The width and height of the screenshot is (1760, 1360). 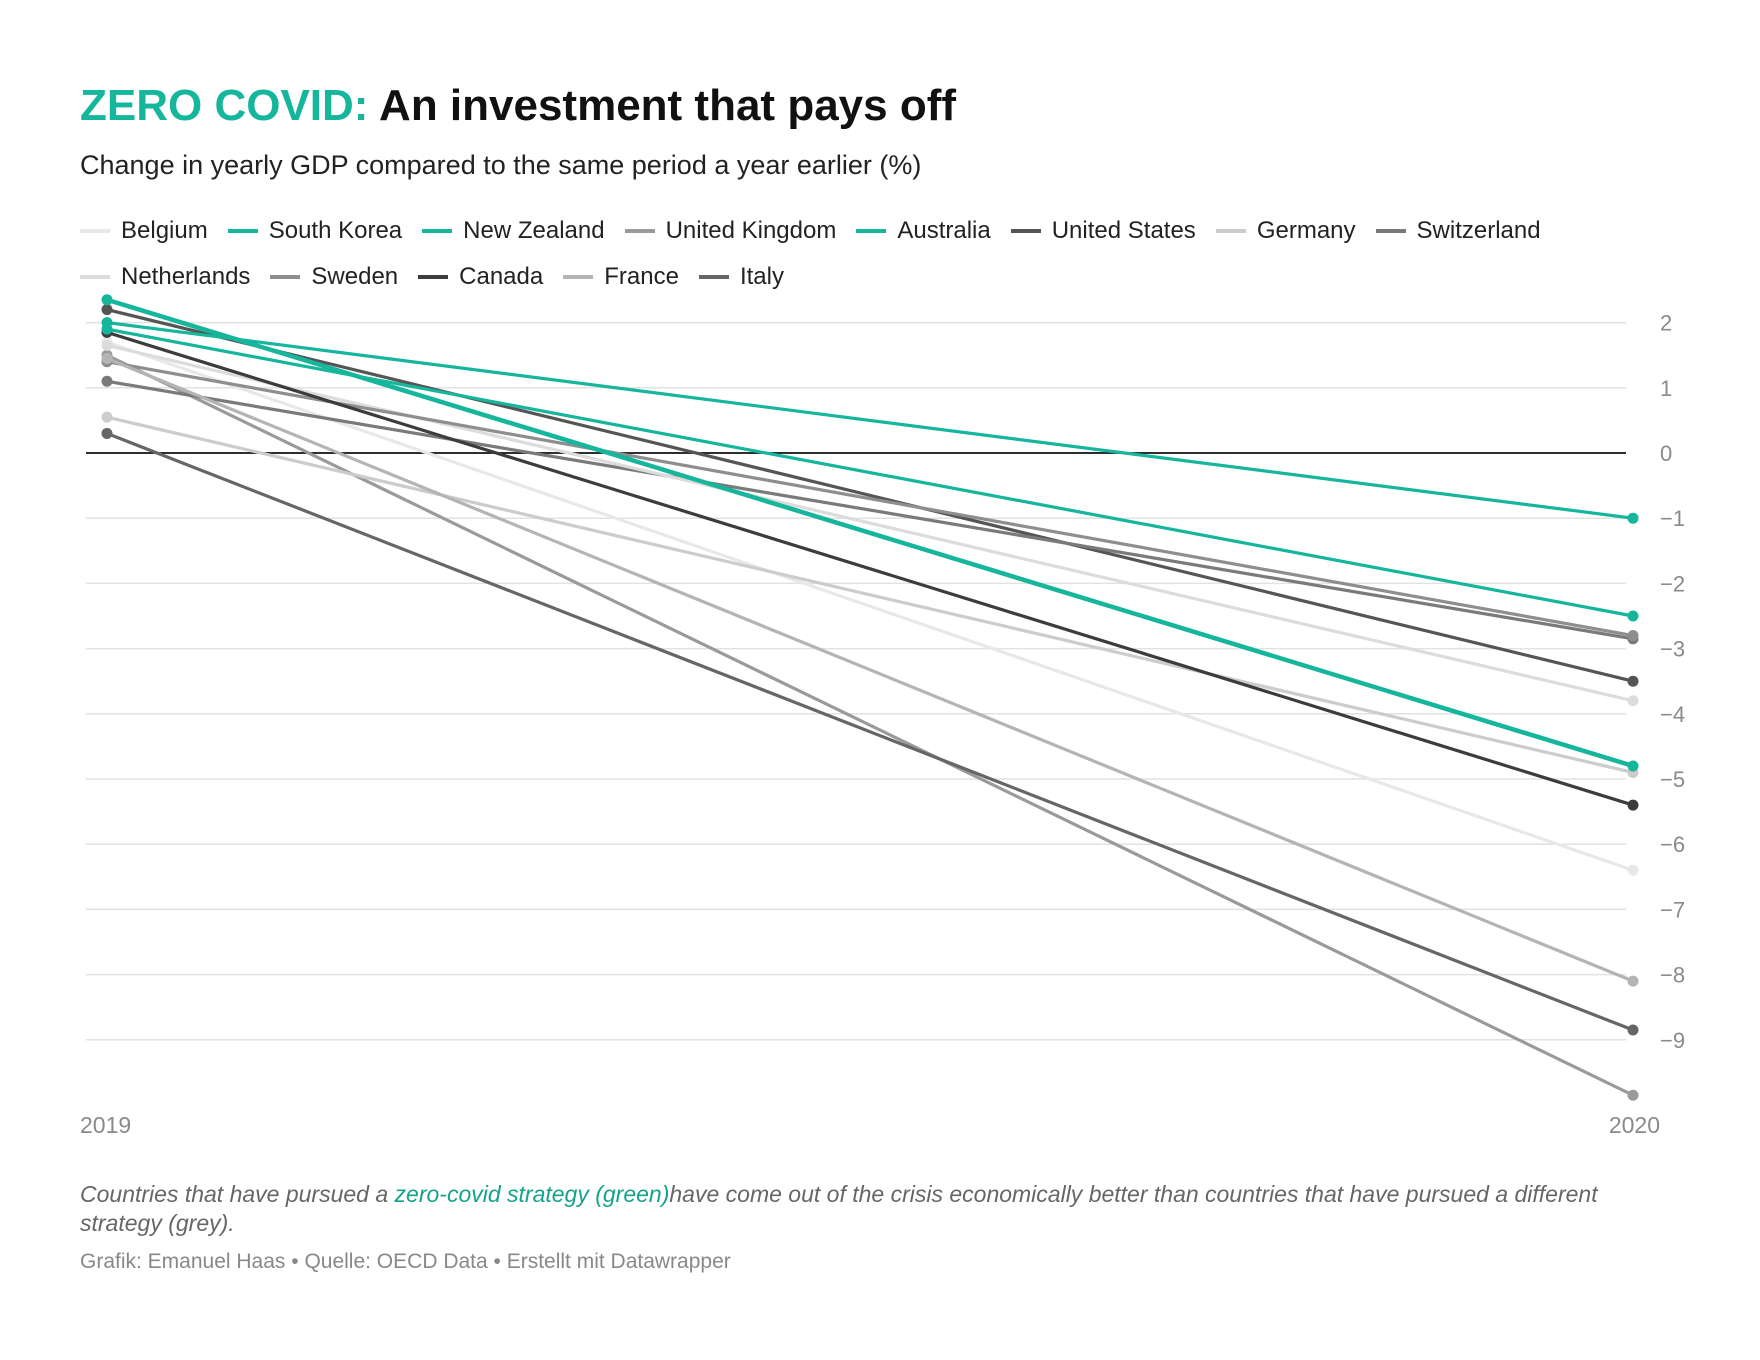 I want to click on title-accent: ZERO COVID:, so click(x=224, y=105).